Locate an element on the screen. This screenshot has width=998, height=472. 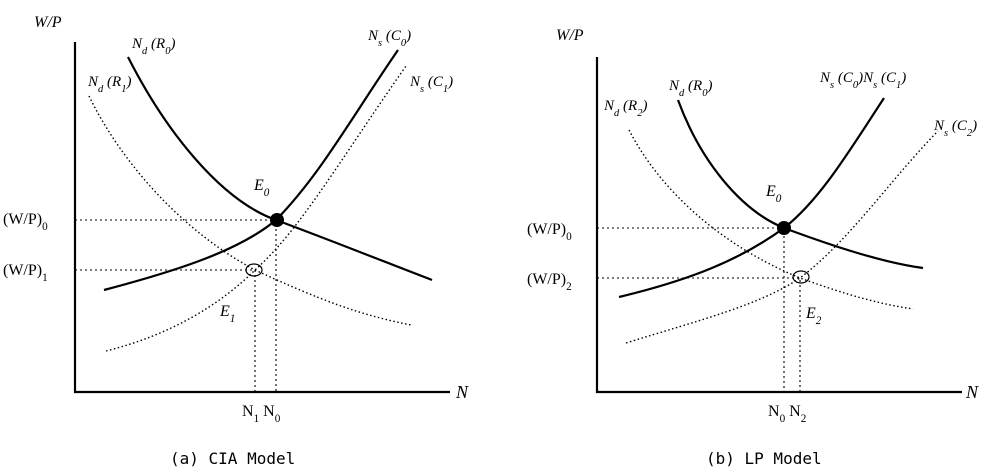
caption-a: (a) CIA Model is located at coordinates (232, 458).